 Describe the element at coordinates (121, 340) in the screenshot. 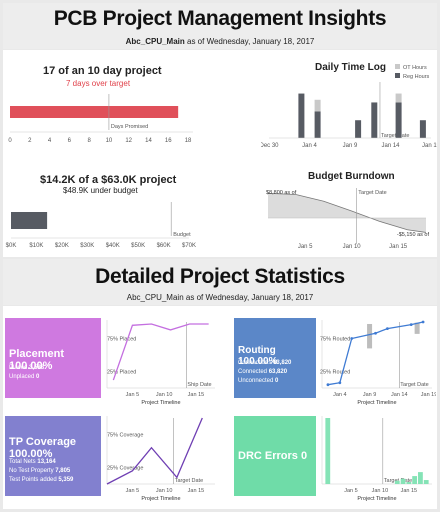

I see `y-label-75: 75% Placed` at that location.